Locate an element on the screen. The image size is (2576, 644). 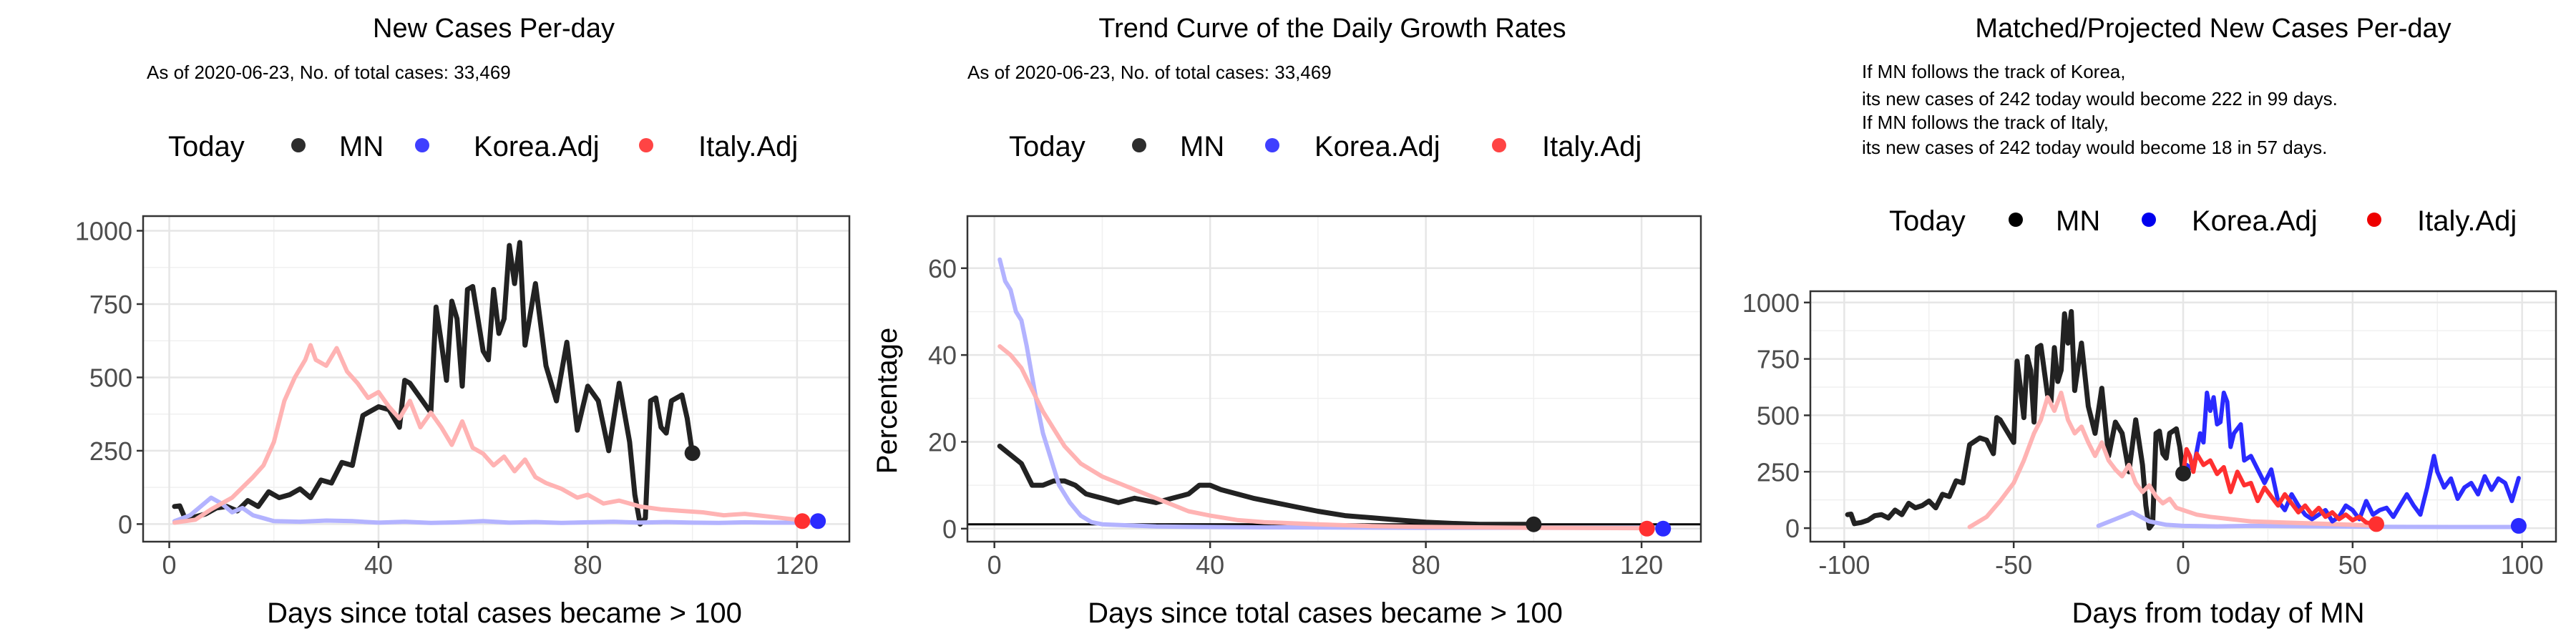
x-tick-label: -100 is located at coordinates (1844, 565).